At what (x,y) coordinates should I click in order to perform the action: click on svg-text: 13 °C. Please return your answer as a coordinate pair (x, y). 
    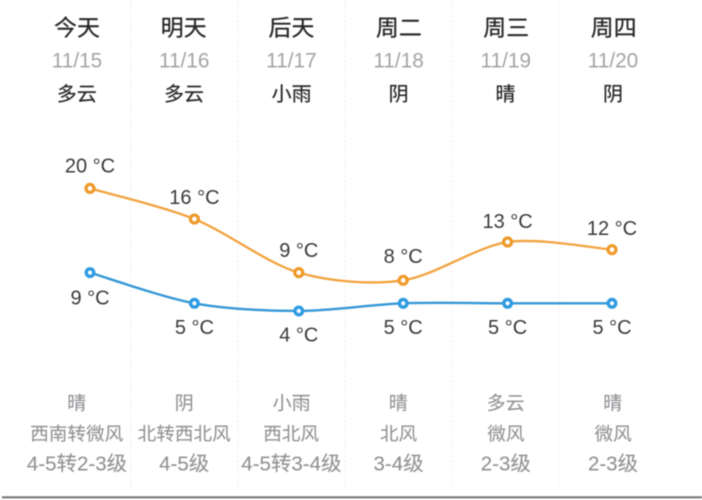
    Looking at the image, I should click on (507, 222).